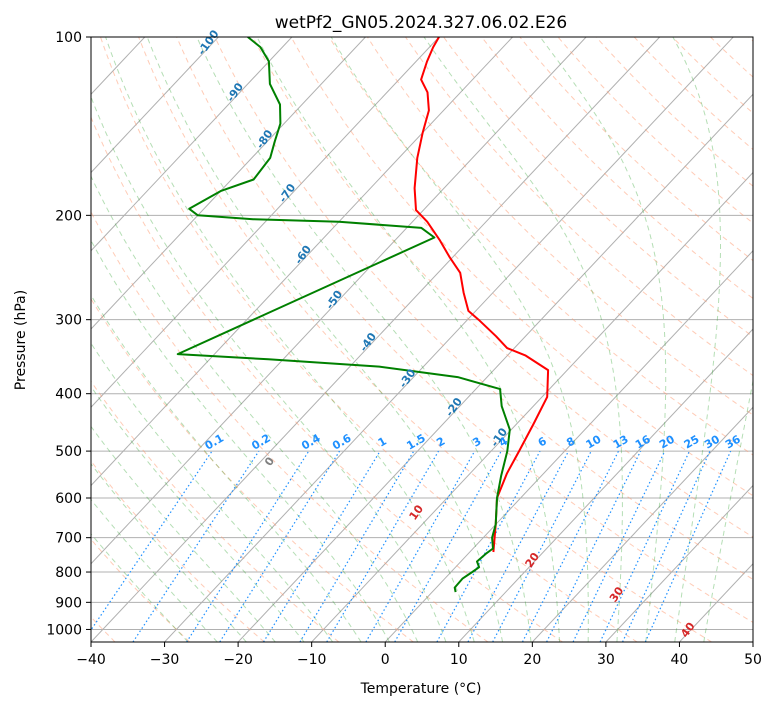 This screenshot has height=708, width=775. Describe the element at coordinates (312, 660) in the screenshot. I see `x-tick-label: −10` at that location.